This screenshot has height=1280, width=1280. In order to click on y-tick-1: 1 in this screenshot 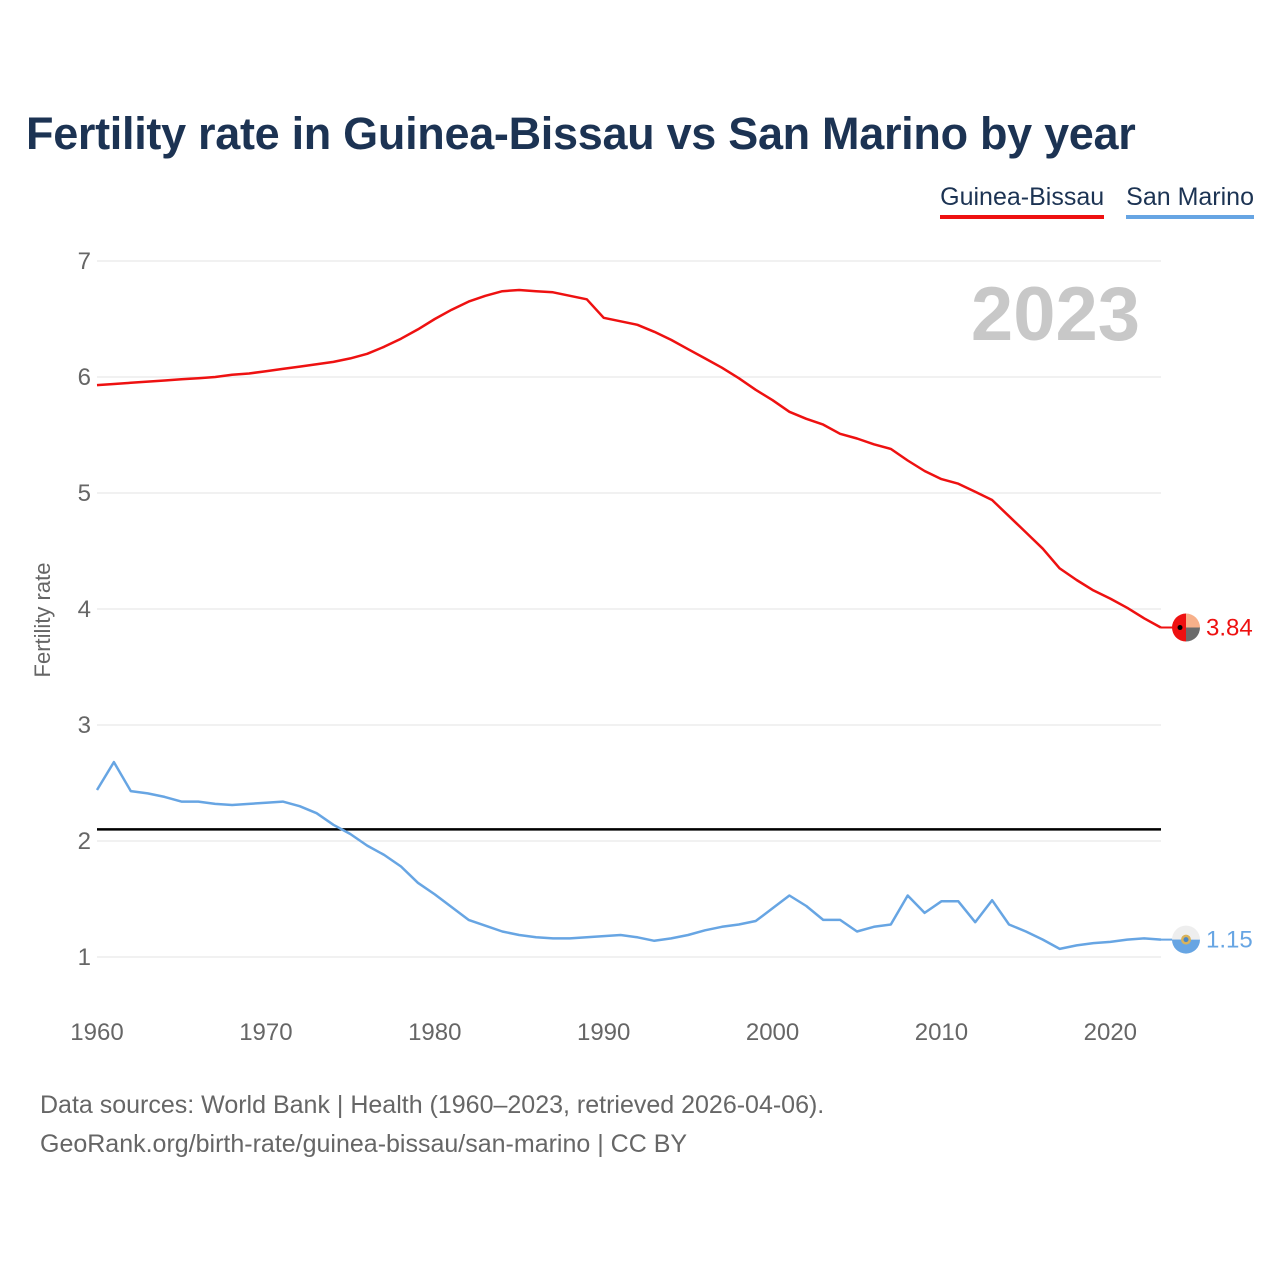, I will do `click(84, 957)`.